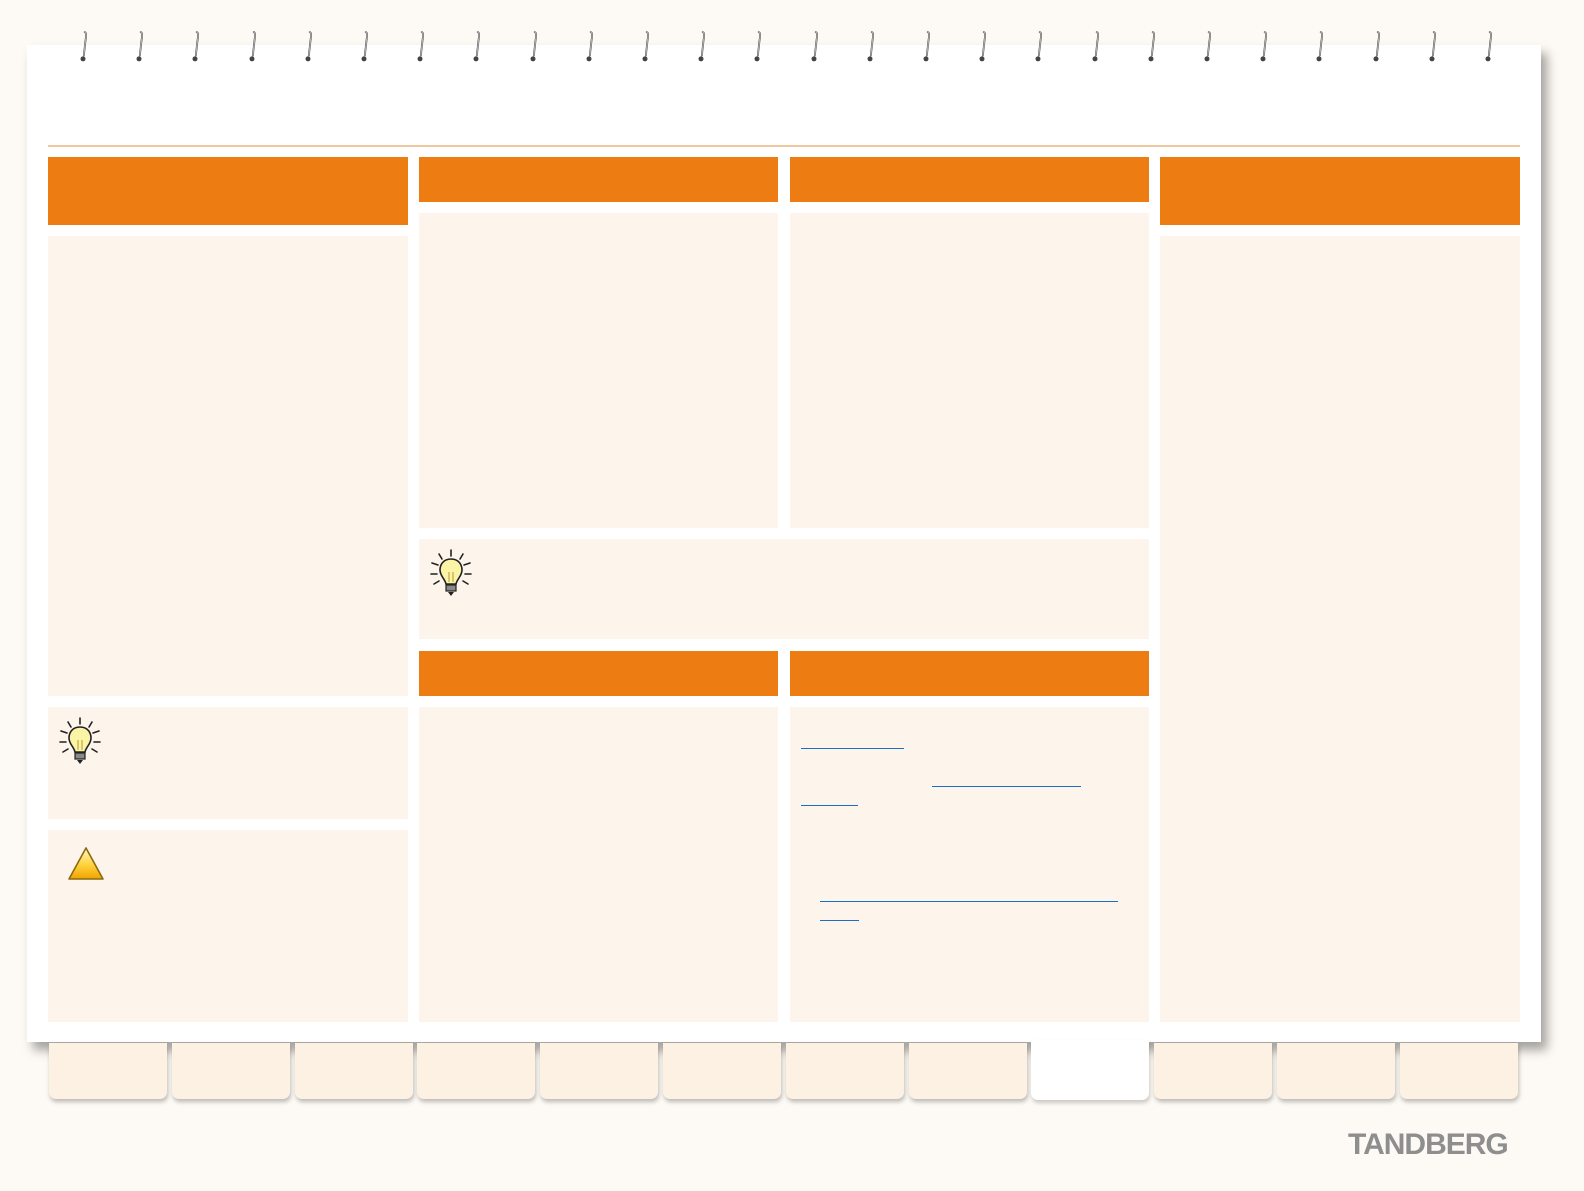 Image resolution: width=1584 pixels, height=1191 pixels. I want to click on tandberg-logo: TANDBERG, so click(1428, 1144).